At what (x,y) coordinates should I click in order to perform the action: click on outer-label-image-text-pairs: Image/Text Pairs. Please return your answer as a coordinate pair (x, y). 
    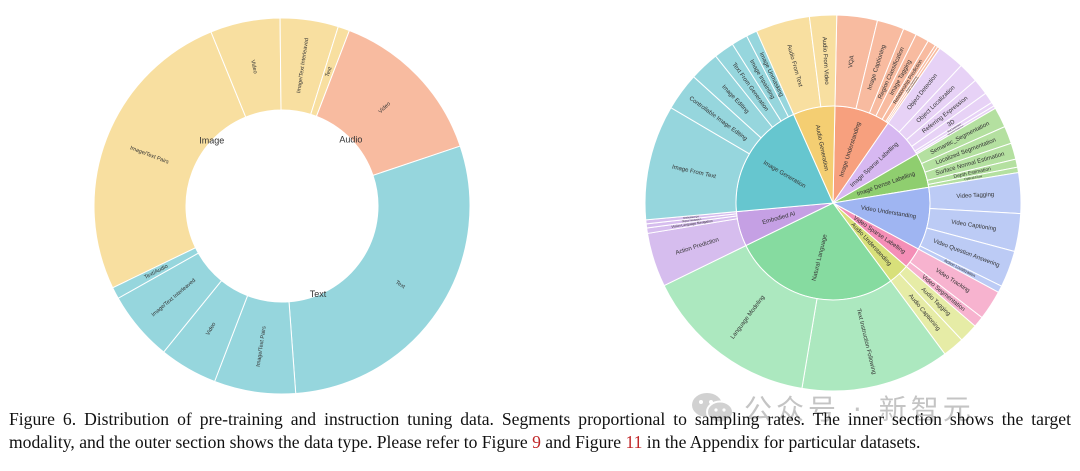
    Looking at the image, I should click on (262, 347).